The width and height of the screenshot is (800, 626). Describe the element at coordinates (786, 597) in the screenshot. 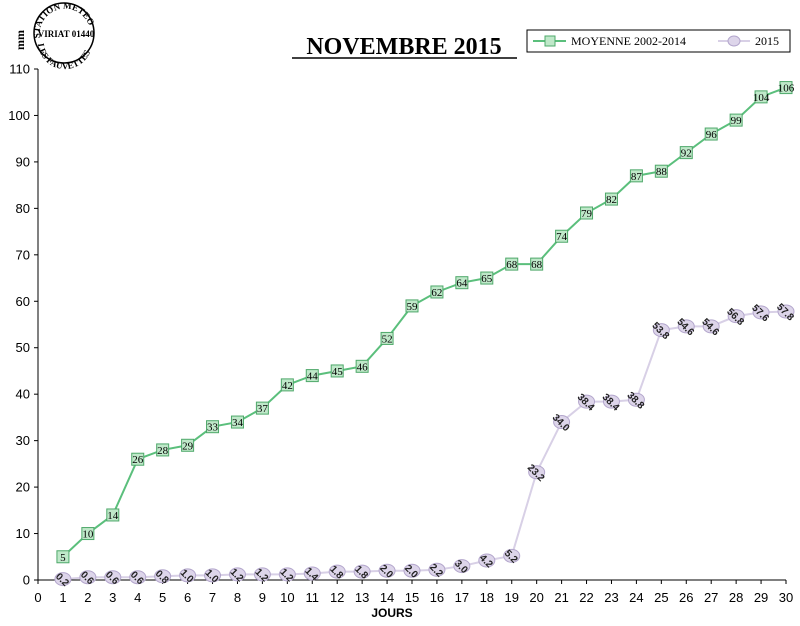

I see `x-tick-label: 30` at that location.